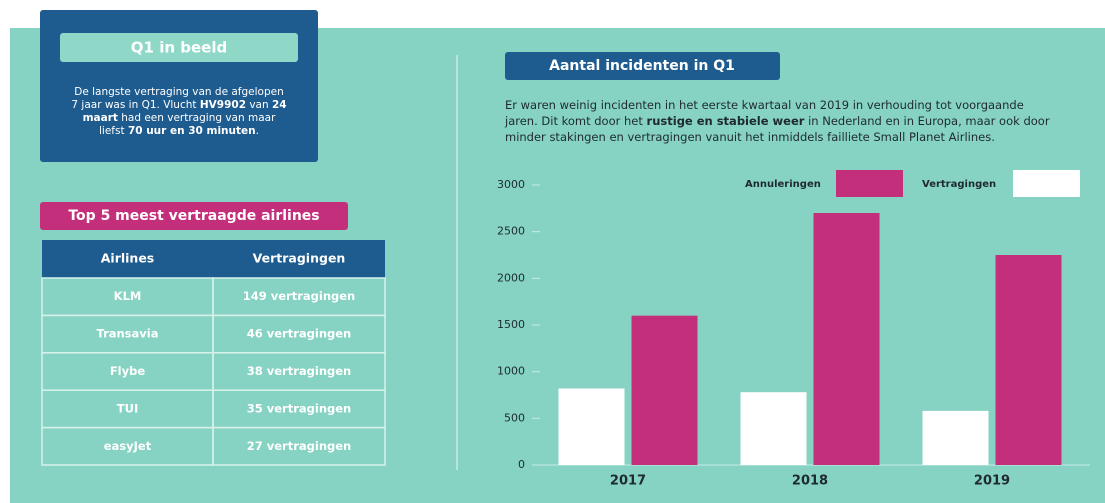 This screenshot has height=503, width=1105. Describe the element at coordinates (511, 184) in the screenshot. I see `y-tick-label: 3000` at that location.